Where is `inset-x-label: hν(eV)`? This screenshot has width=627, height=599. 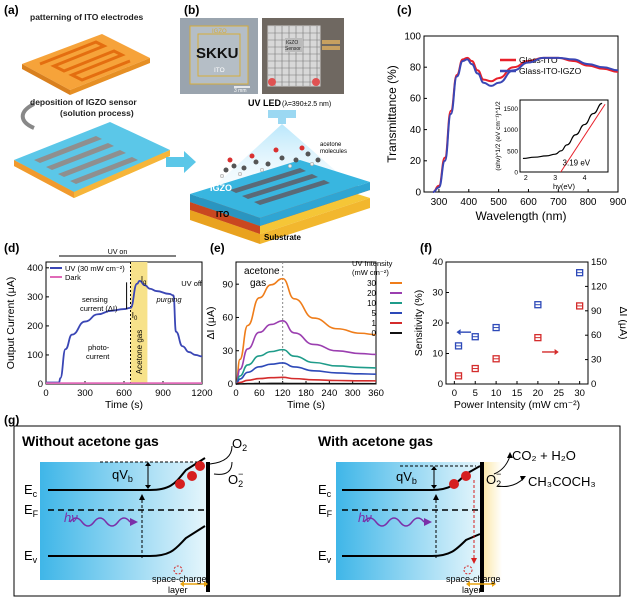 inset-x-label: hν(eV) is located at coordinates (564, 186).